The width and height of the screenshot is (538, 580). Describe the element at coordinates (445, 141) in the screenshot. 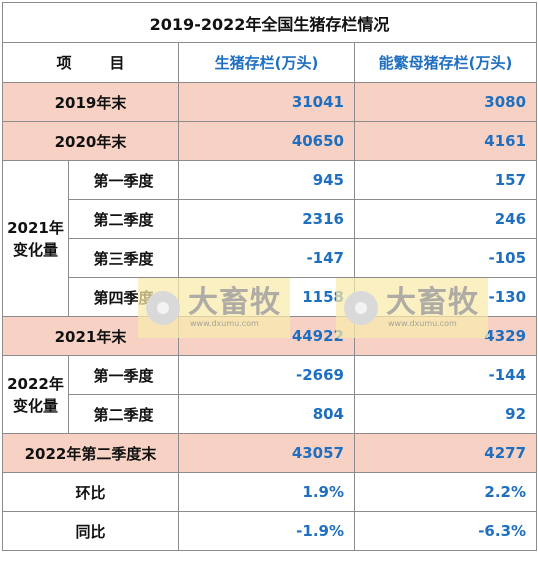

I see `sow-value: 4161` at that location.